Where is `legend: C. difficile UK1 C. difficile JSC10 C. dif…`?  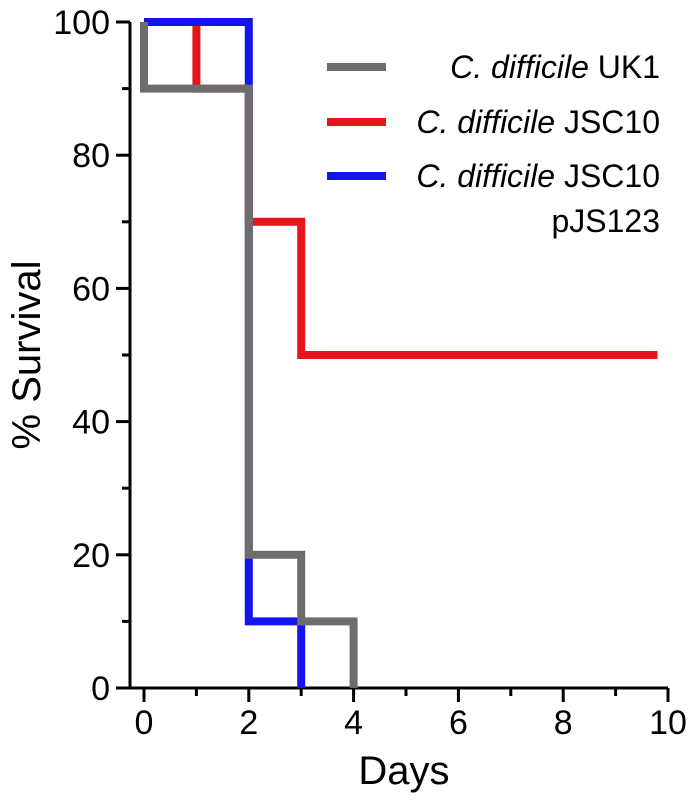
legend: C. difficile UK1 C. difficile JSC10 C. dif… is located at coordinates (493, 144).